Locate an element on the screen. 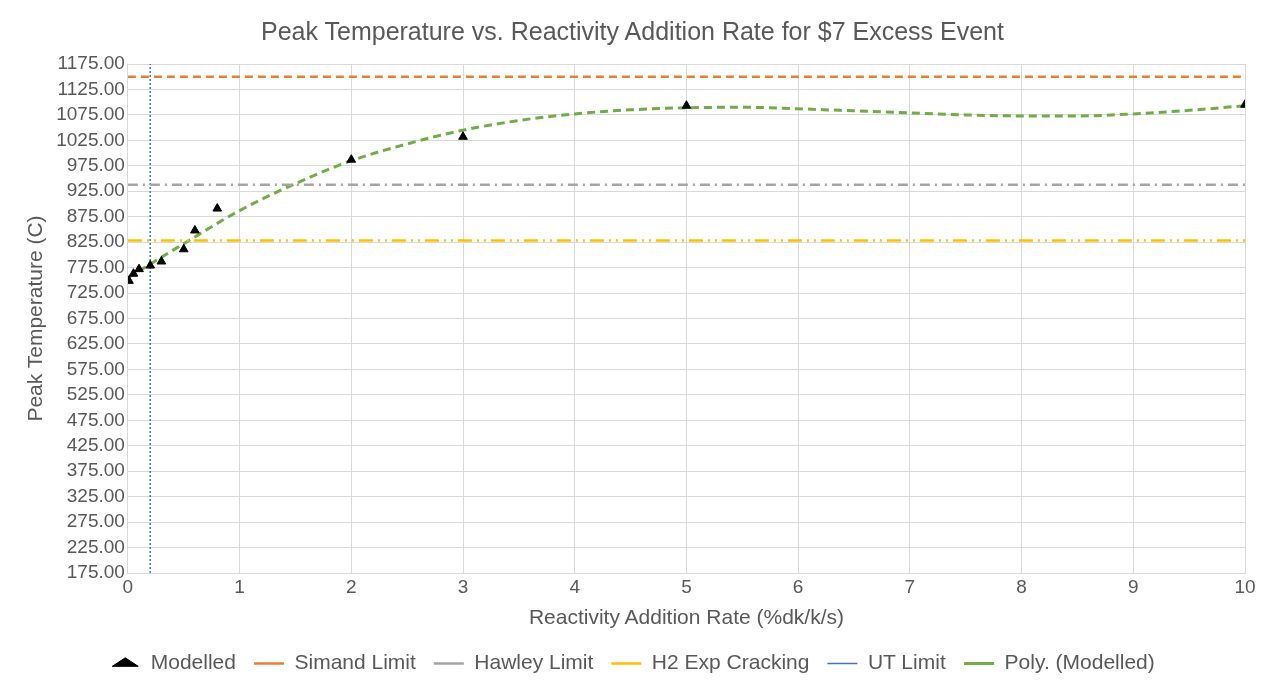 The height and width of the screenshot is (698, 1273). y-tick-label: 425.00 is located at coordinates (95, 444).